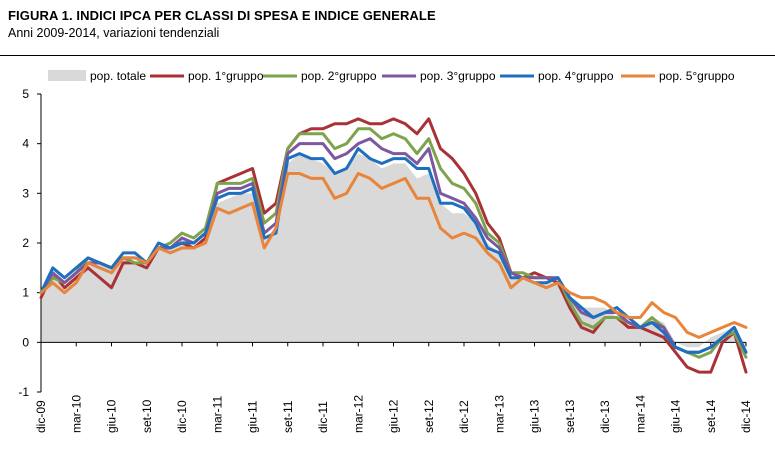 This screenshot has height=457, width=775. Describe the element at coordinates (76, 414) in the screenshot. I see `x-tick-label: mar-10` at that location.